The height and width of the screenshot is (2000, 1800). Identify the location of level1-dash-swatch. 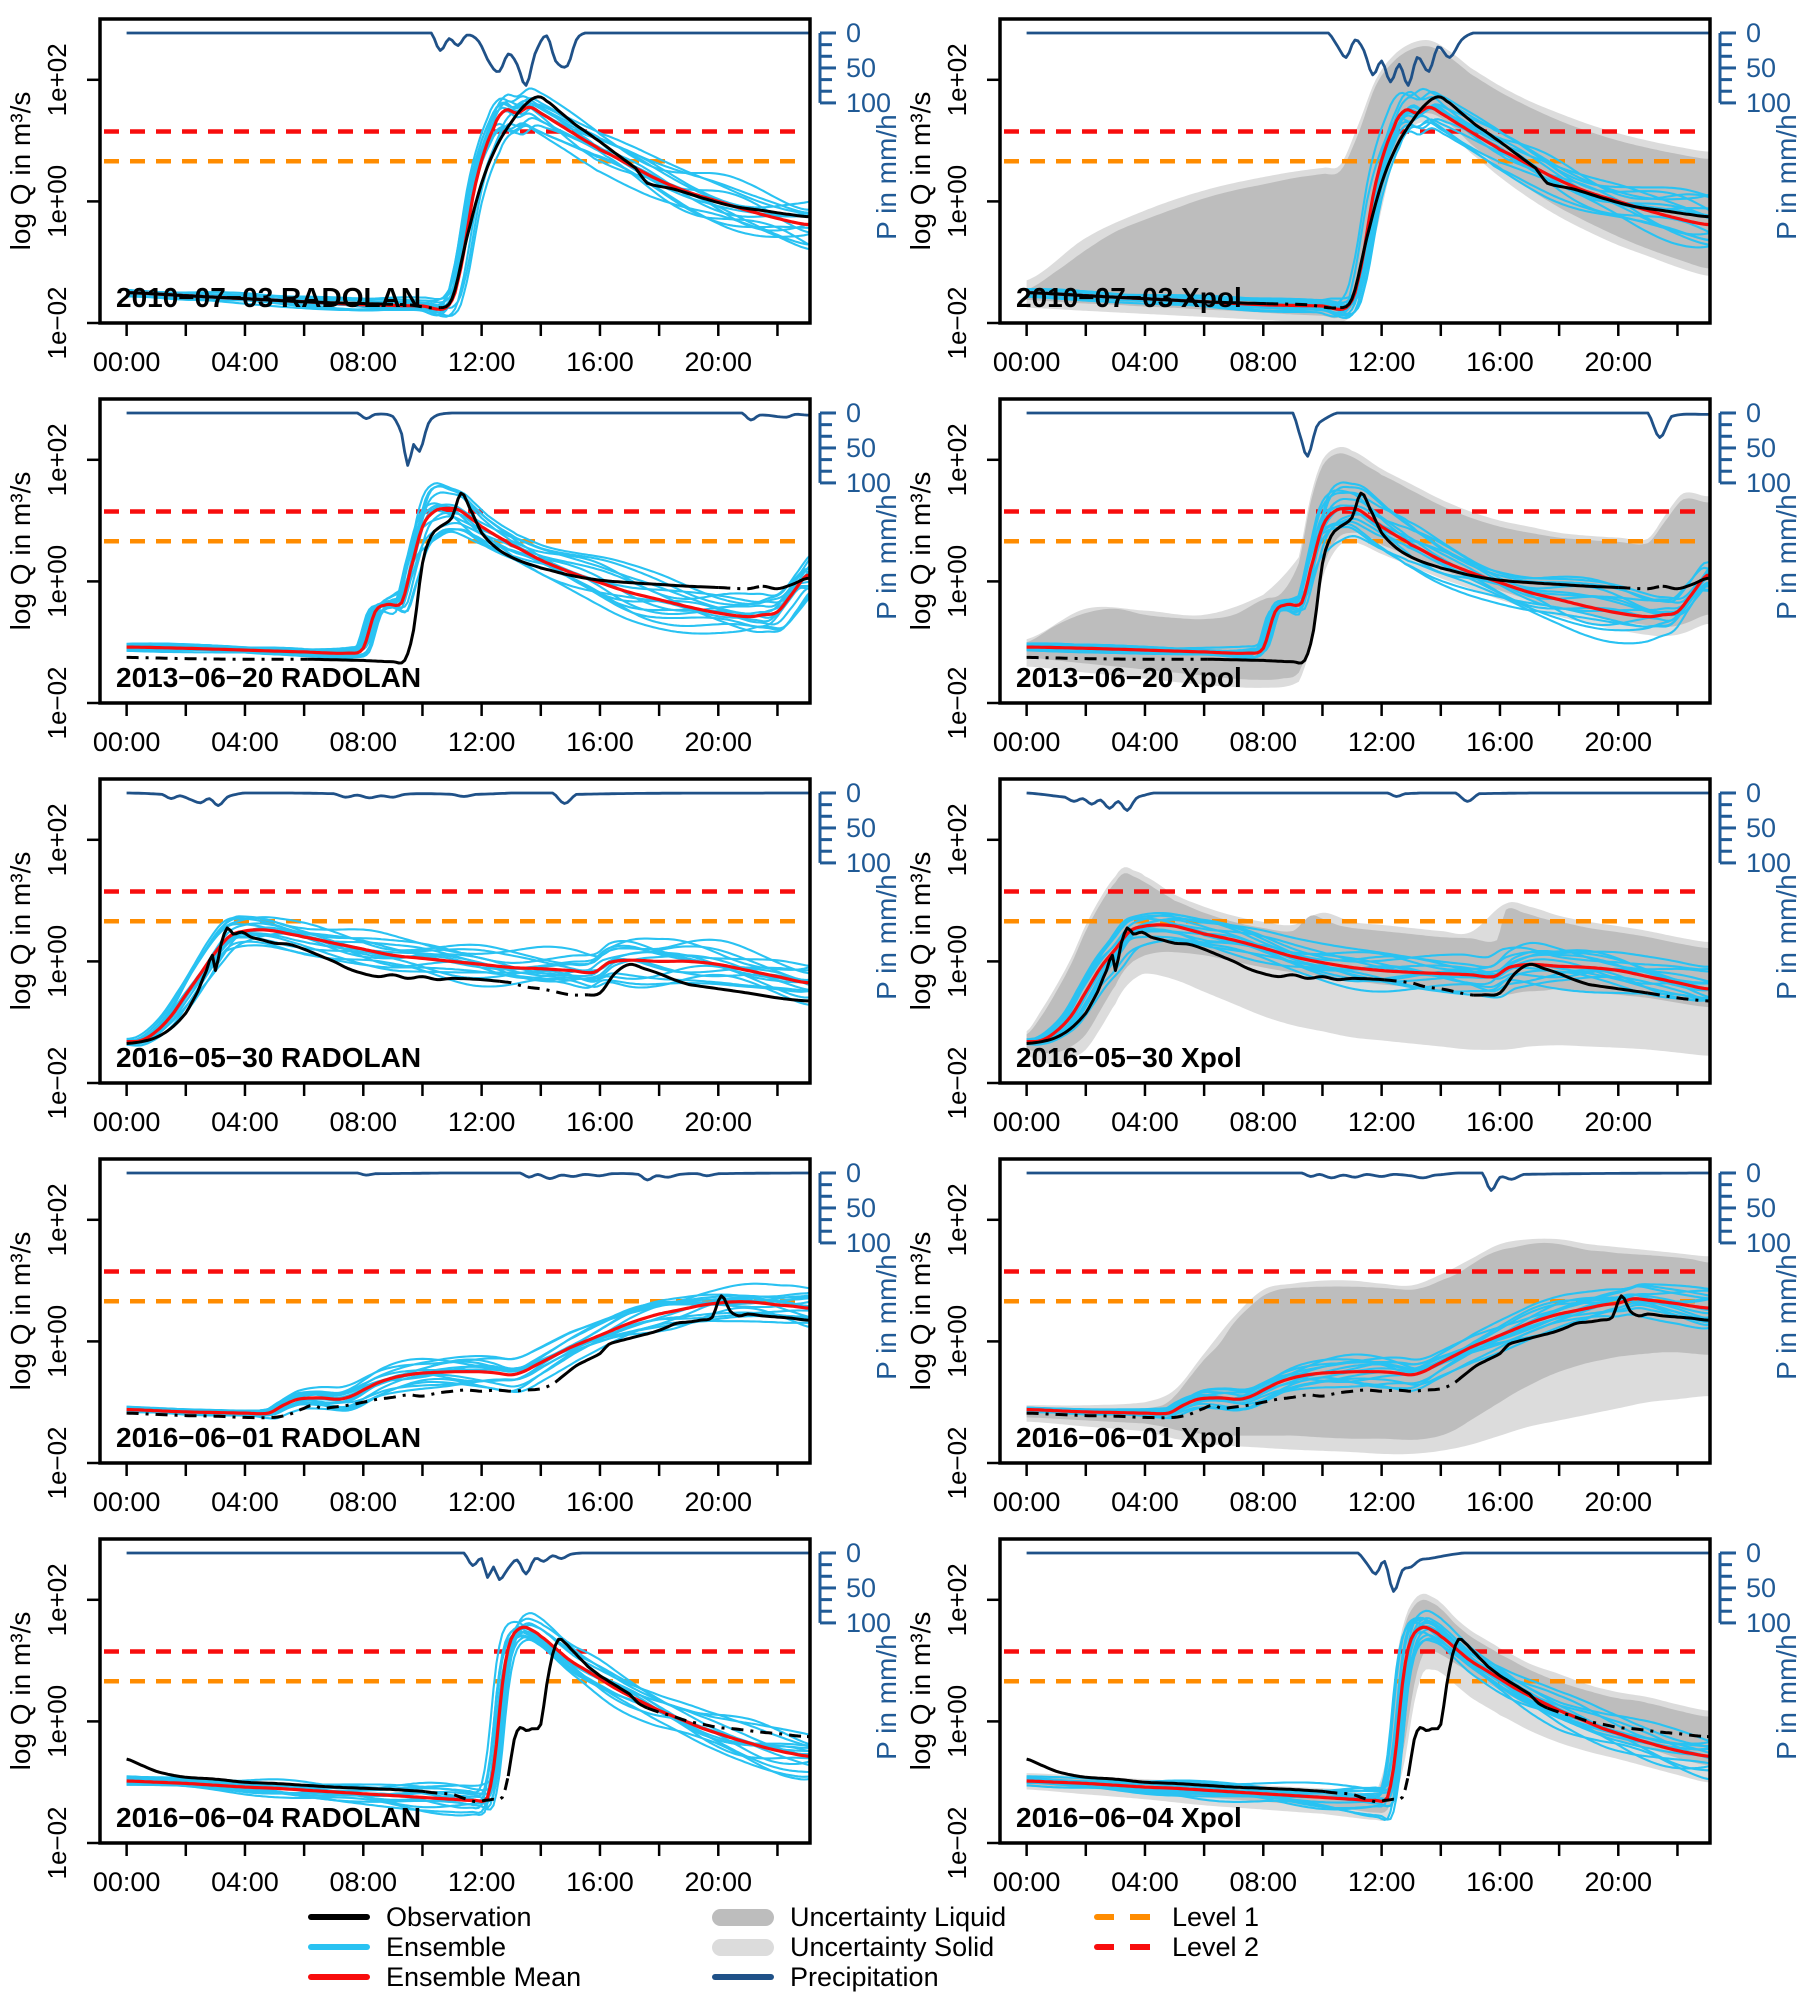
(1125, 1917).